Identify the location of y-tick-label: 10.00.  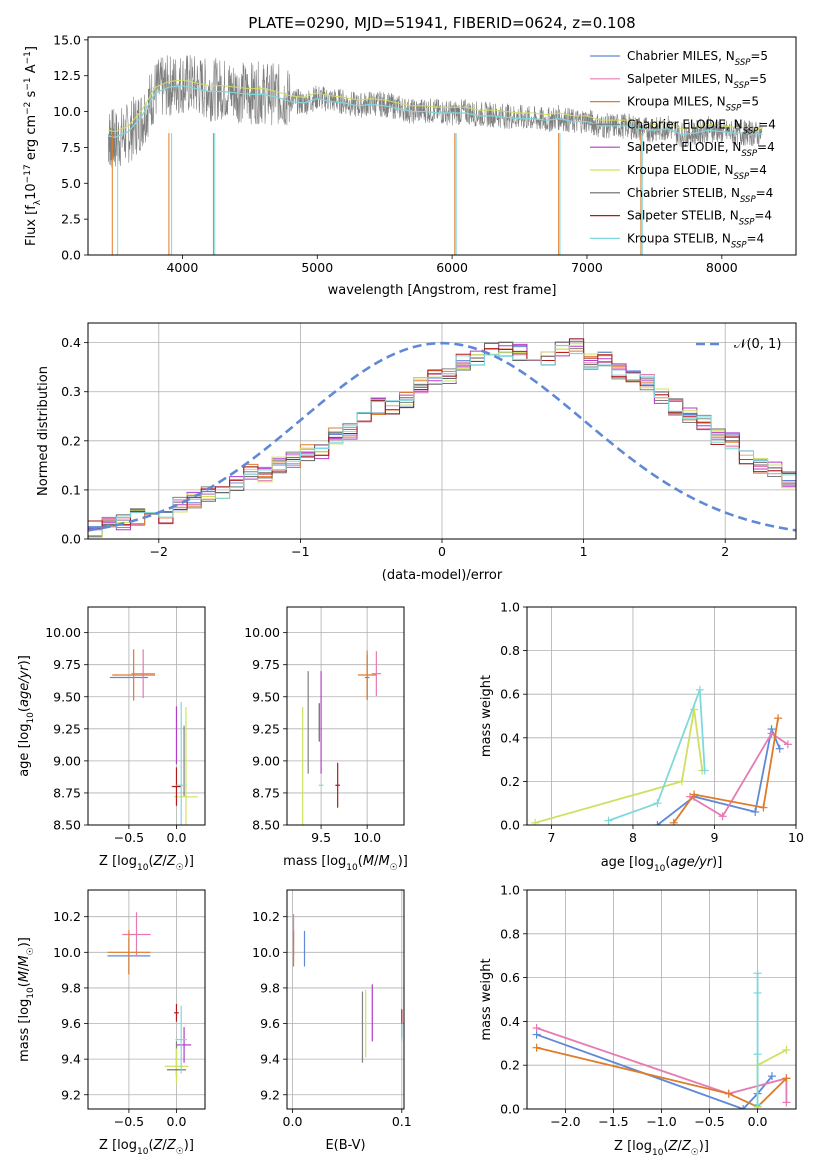
(63, 632).